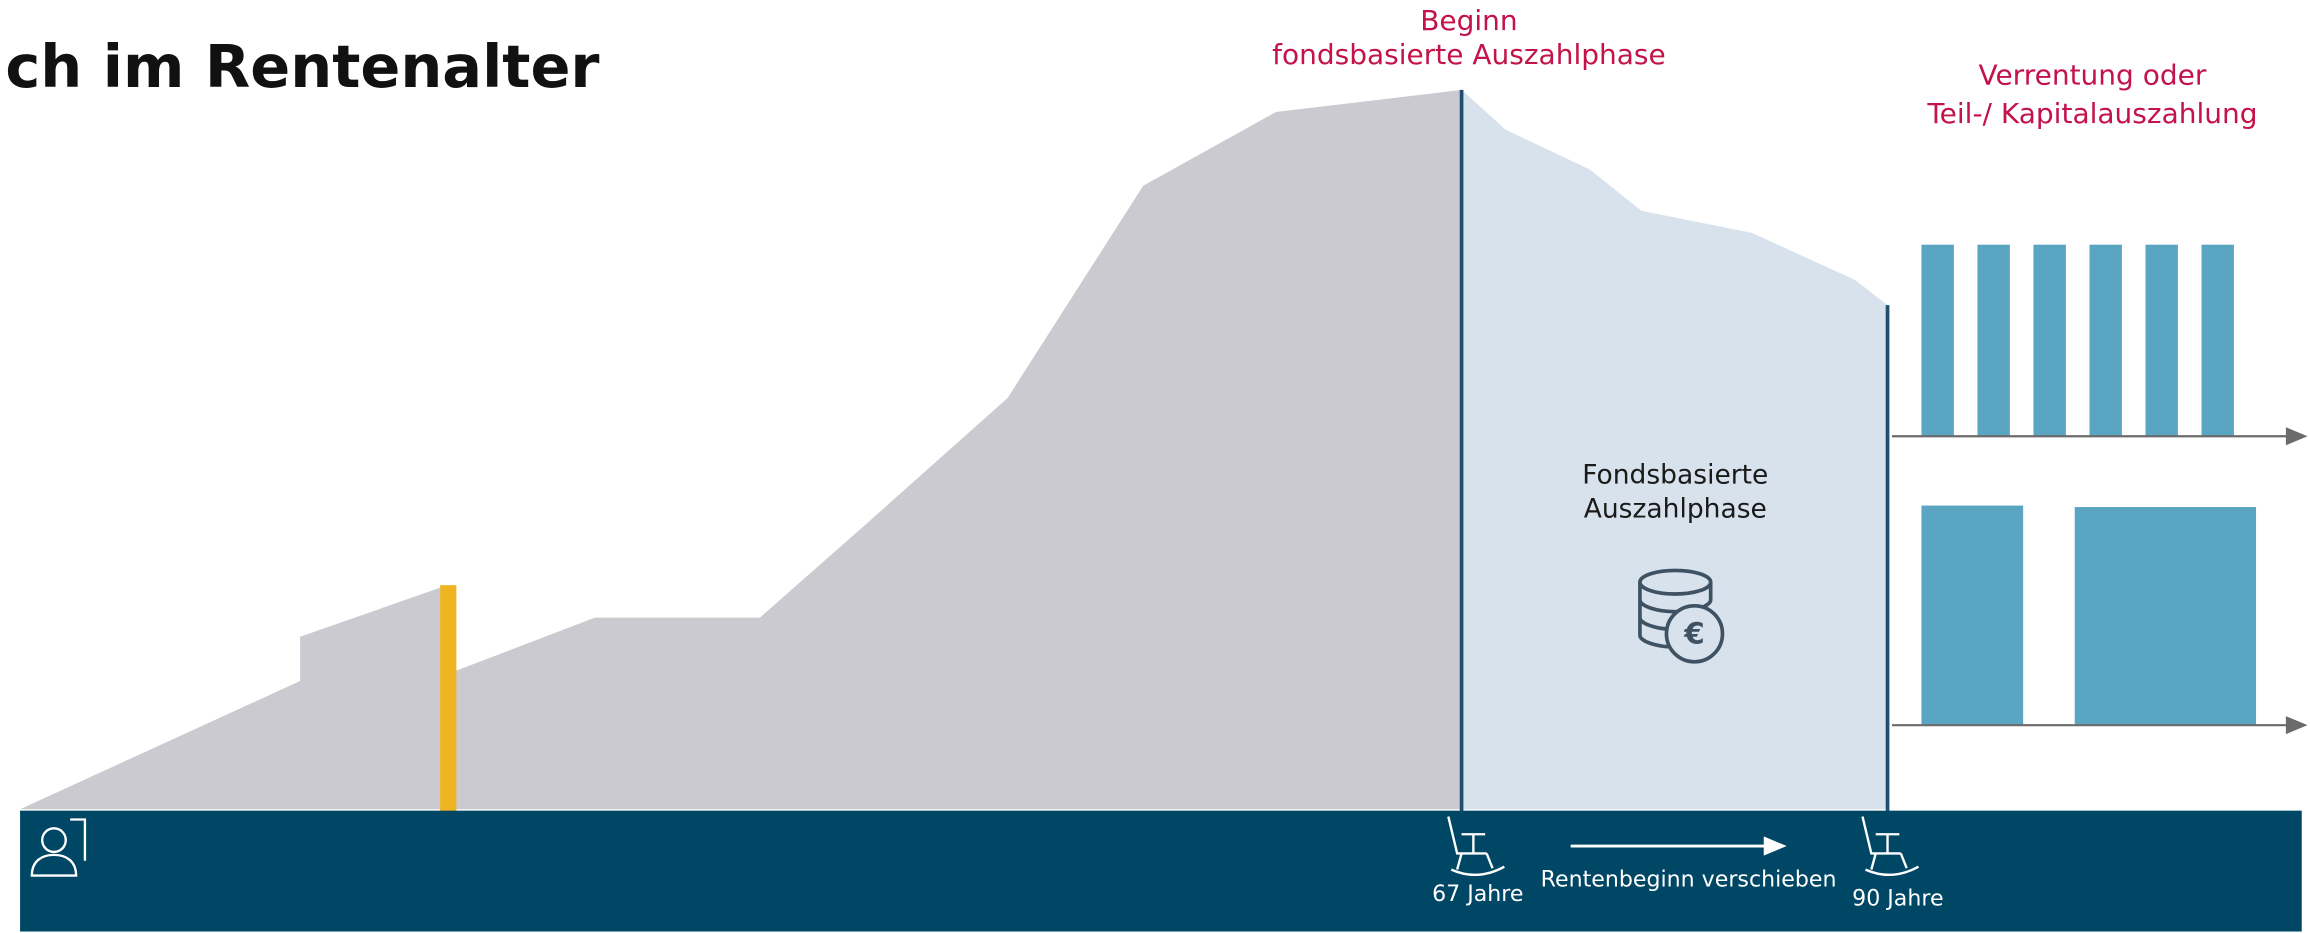 This screenshot has height=933, width=2310. I want to click on end-label: Teil-/ Kapitalauszahlung, so click(2091, 113).